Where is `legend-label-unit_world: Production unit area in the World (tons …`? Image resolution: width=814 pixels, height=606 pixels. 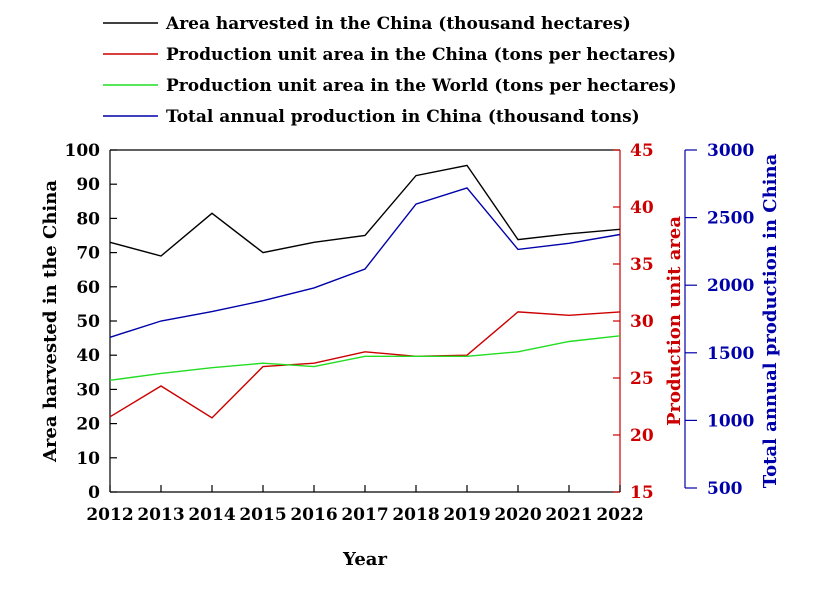 legend-label-unit_world: Production unit area in the World (tons … is located at coordinates (421, 86).